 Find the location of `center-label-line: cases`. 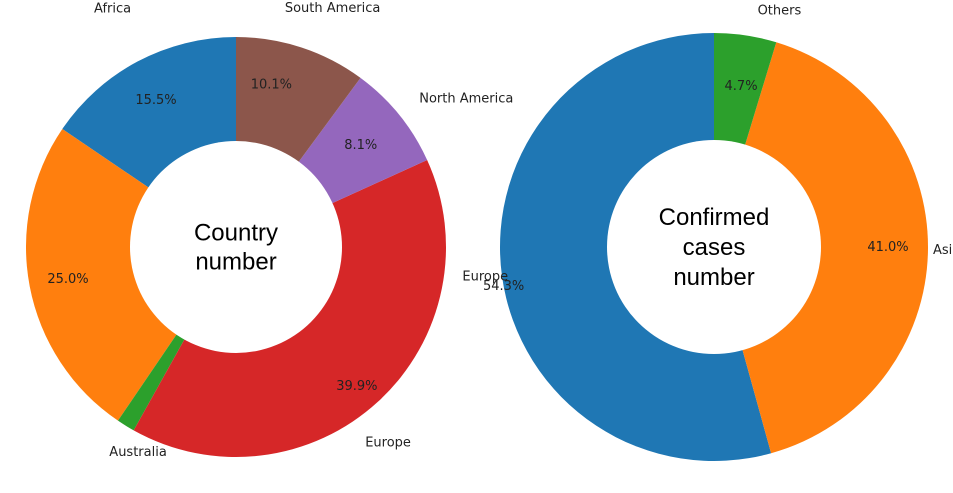

center-label-line: cases is located at coordinates (714, 247).